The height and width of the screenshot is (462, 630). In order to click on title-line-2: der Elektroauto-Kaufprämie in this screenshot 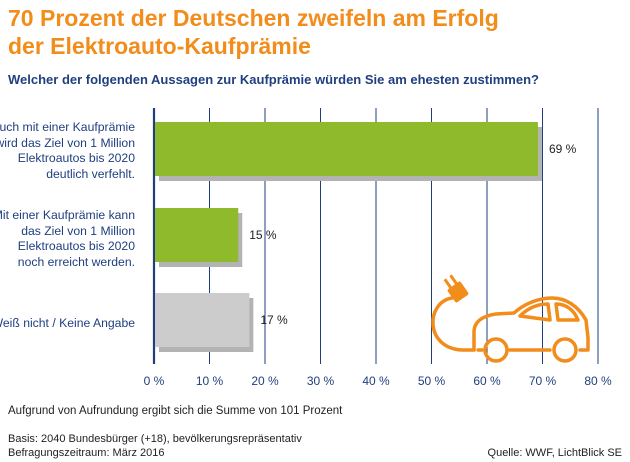, I will do `click(159, 46)`.